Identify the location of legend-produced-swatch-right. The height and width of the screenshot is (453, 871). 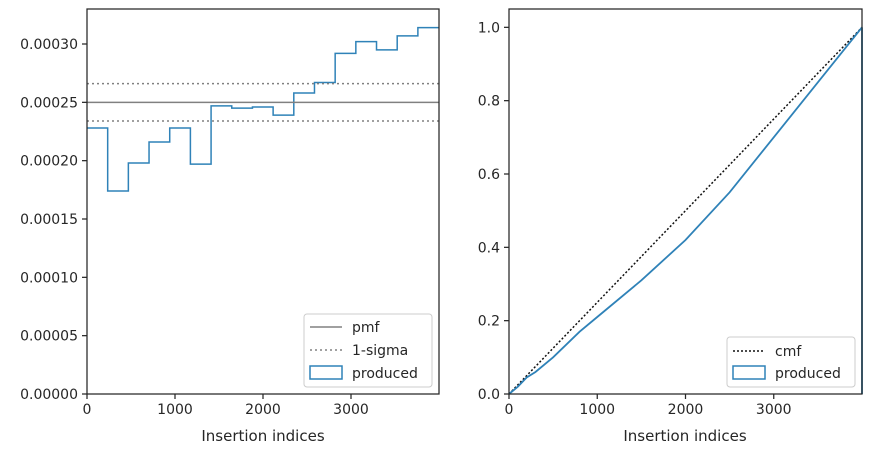
(749, 372).